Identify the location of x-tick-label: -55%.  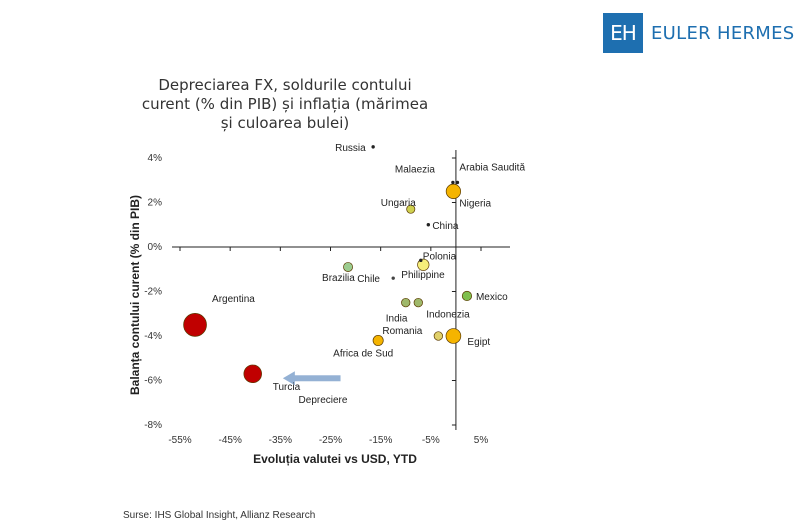
(179, 440).